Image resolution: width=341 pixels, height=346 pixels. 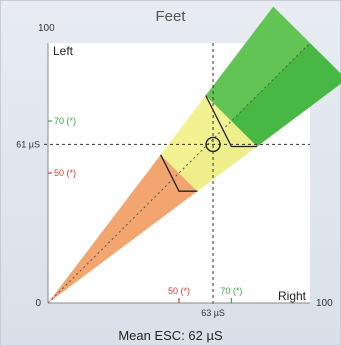 What do you see at coordinates (179, 291) in the screenshot?
I see `threshold-x-label-50: 50 (*)` at bounding box center [179, 291].